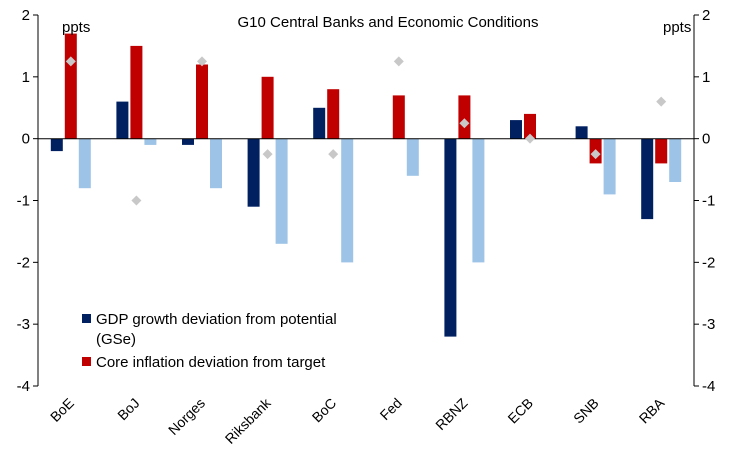 This screenshot has width=732, height=456. I want to click on x-tick-label-rbnz: RBNZ, so click(451, 414).